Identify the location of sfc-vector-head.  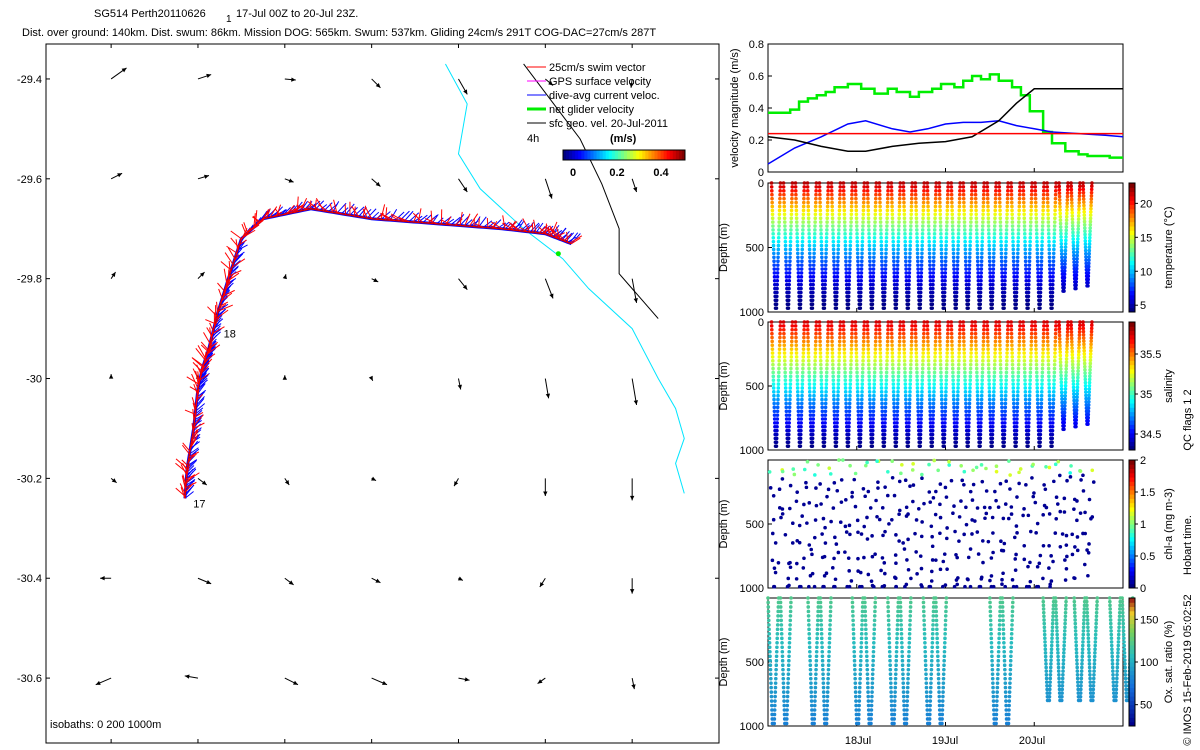
(632, 591).